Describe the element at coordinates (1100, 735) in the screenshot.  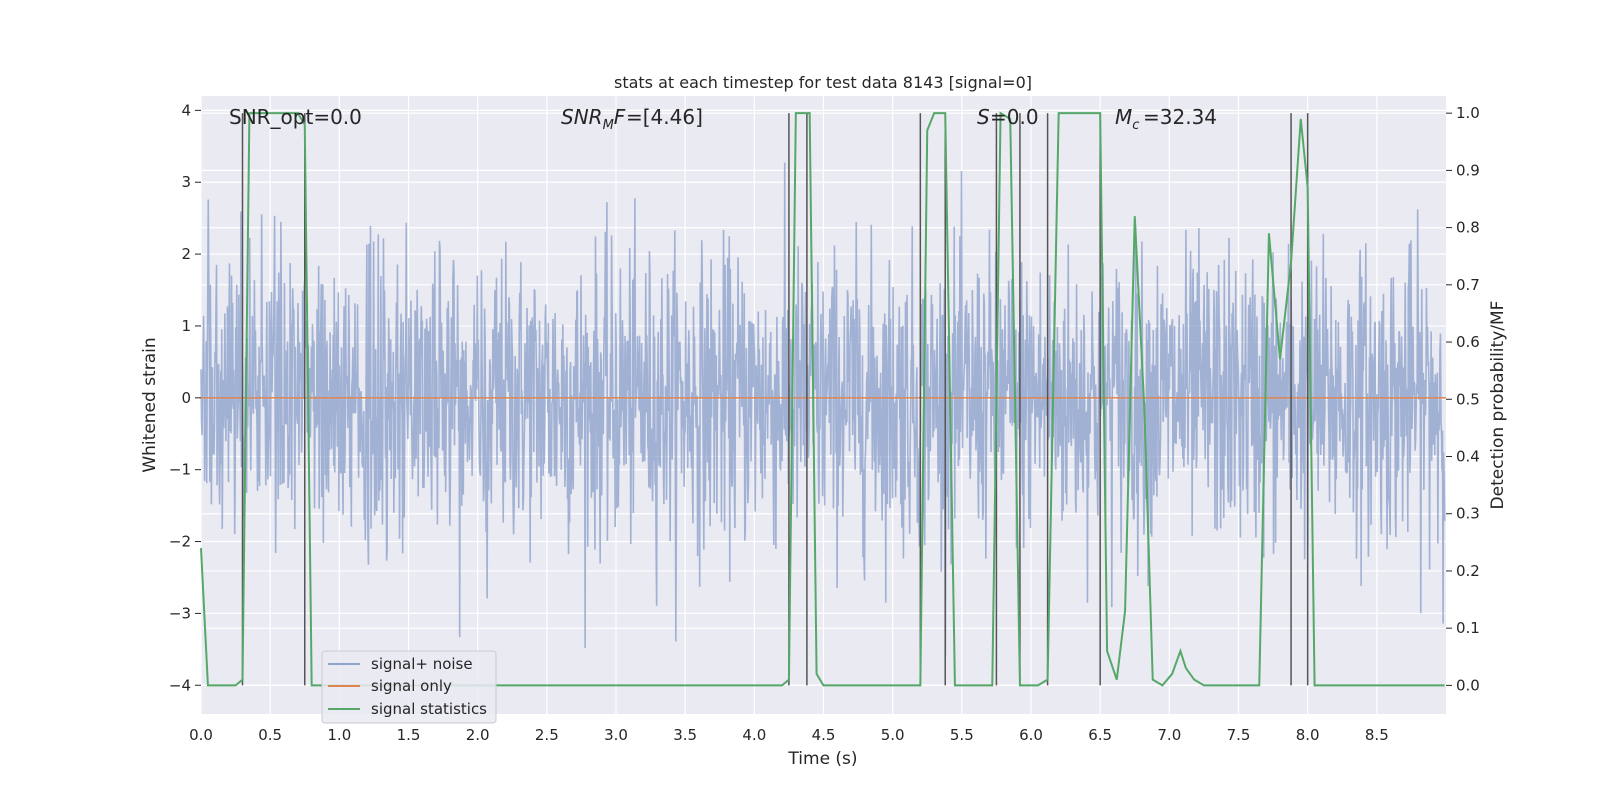
I see `x-tick-label: 6.5` at that location.